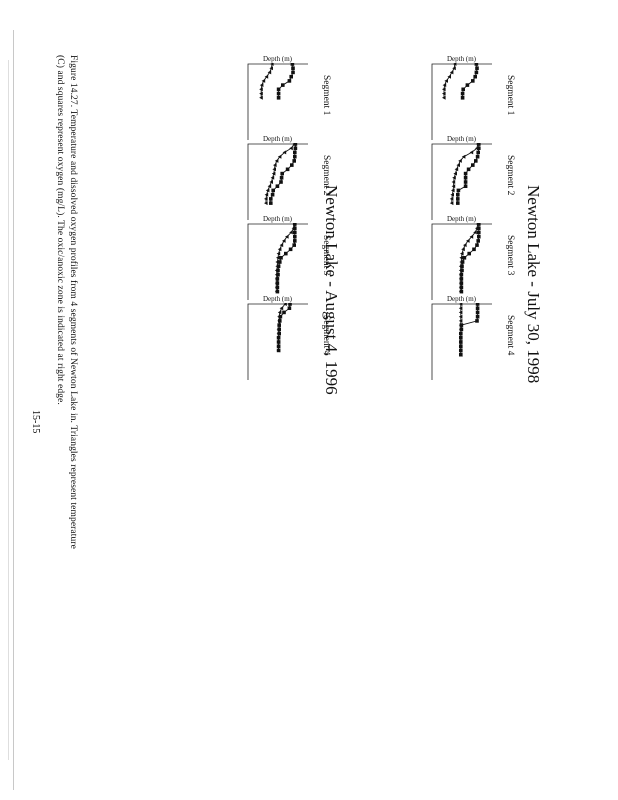  What do you see at coordinates (510, 335) in the screenshot?
I see `panel-segment-label: Segment 4` at bounding box center [510, 335].